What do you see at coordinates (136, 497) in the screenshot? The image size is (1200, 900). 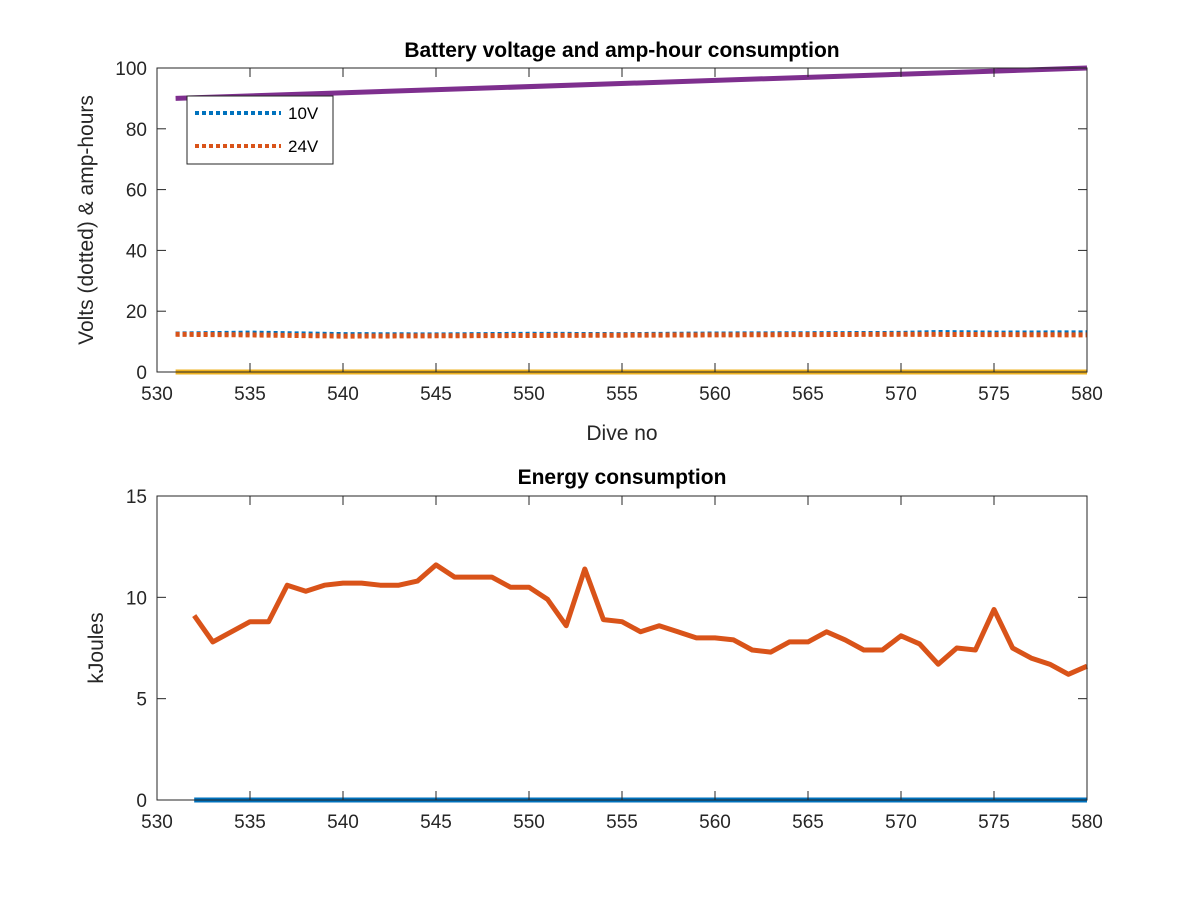 I see `energy-y-tick-label: 15` at bounding box center [136, 497].